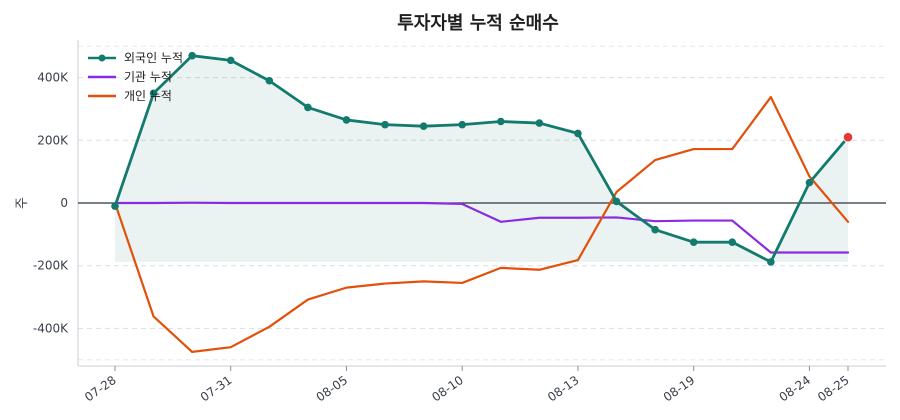 The height and width of the screenshot is (420, 900). Describe the element at coordinates (148, 96) in the screenshot. I see `legend-label: 개인 누적` at that location.